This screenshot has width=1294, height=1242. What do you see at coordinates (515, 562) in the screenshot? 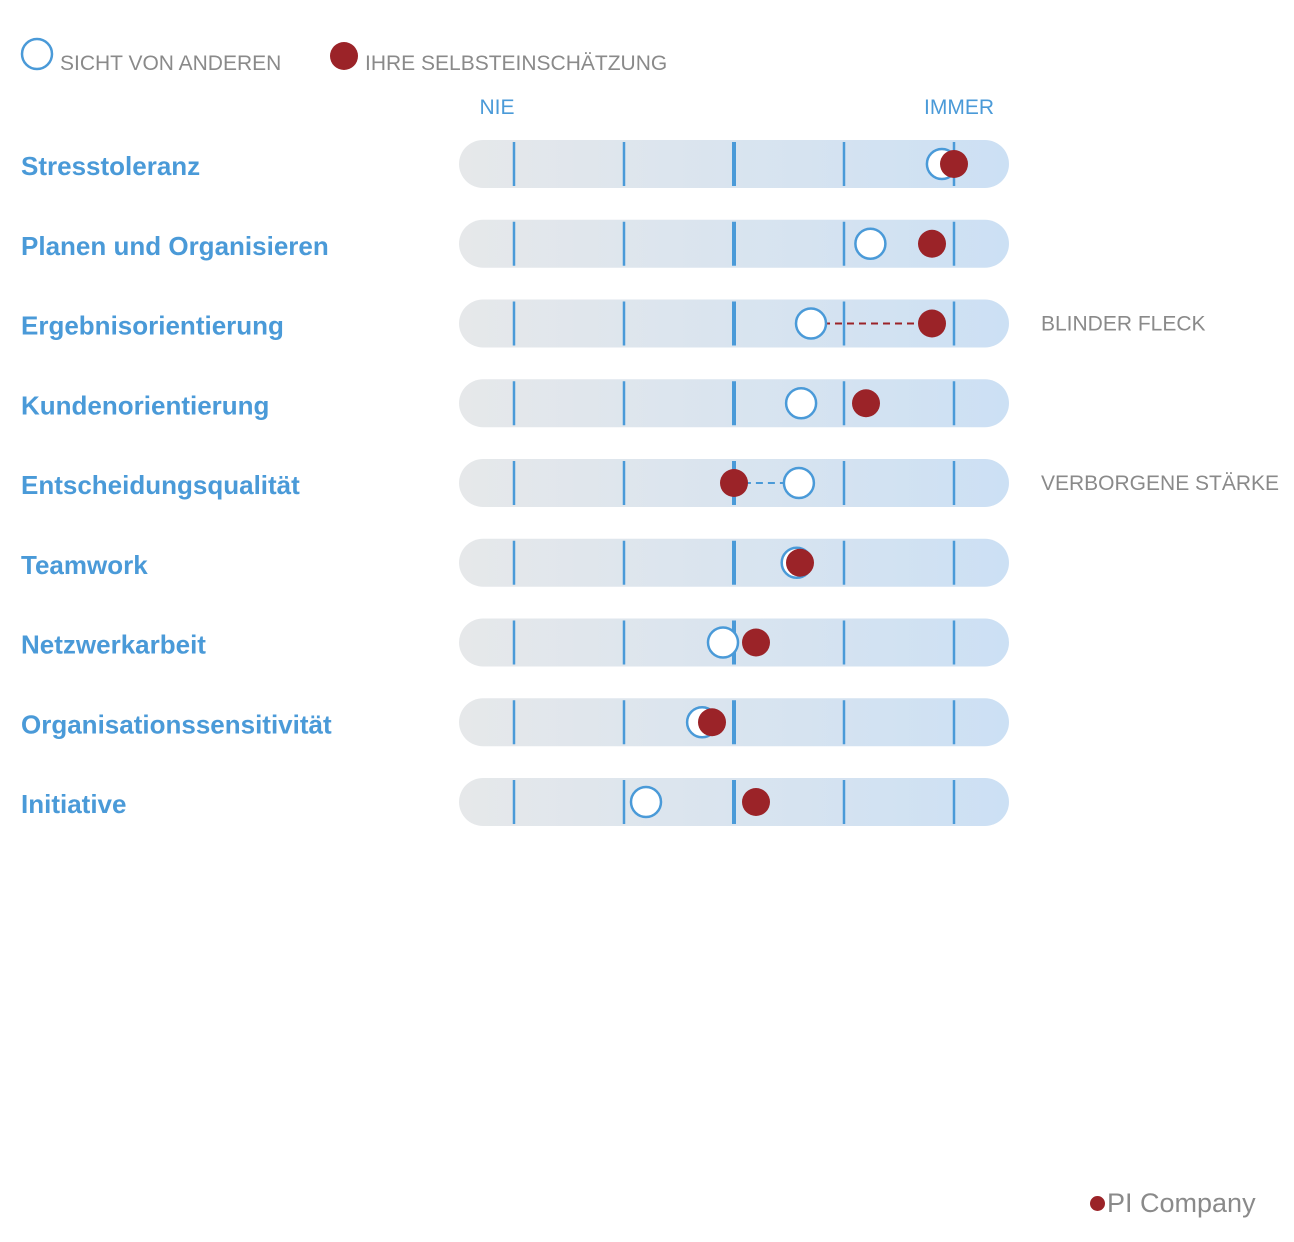
I see `chart-row: Teamwork` at bounding box center [515, 562].